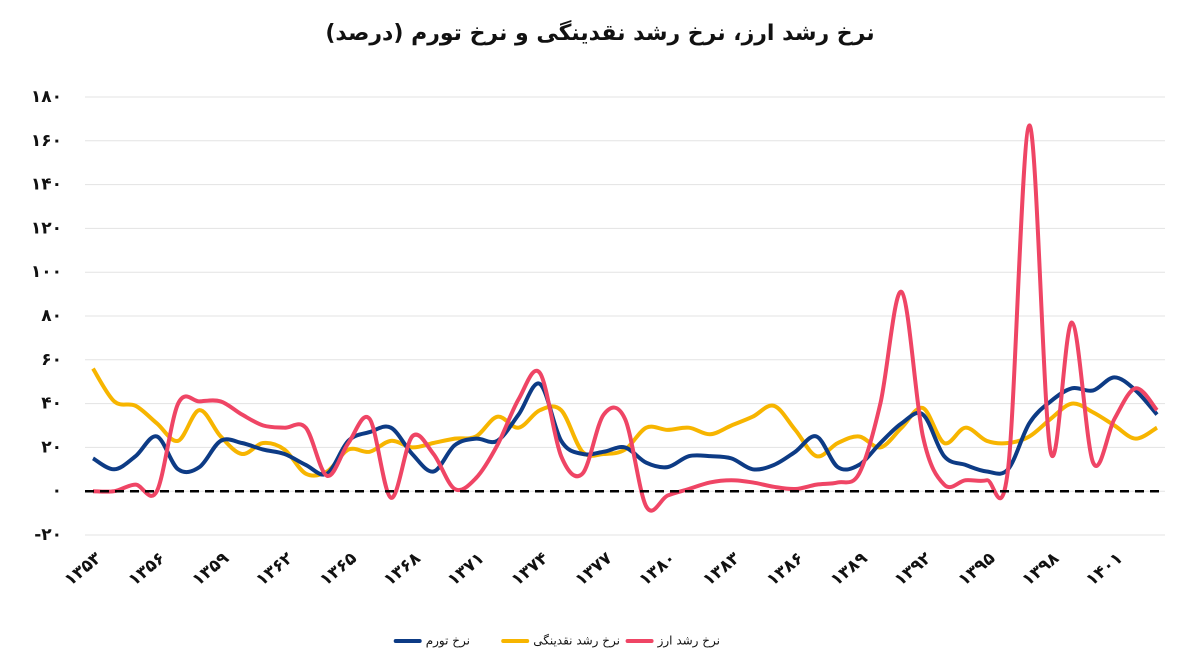 This screenshot has width=1200, height=664. I want to click on y-tick-label: ۱۶۰, so click(46, 141).